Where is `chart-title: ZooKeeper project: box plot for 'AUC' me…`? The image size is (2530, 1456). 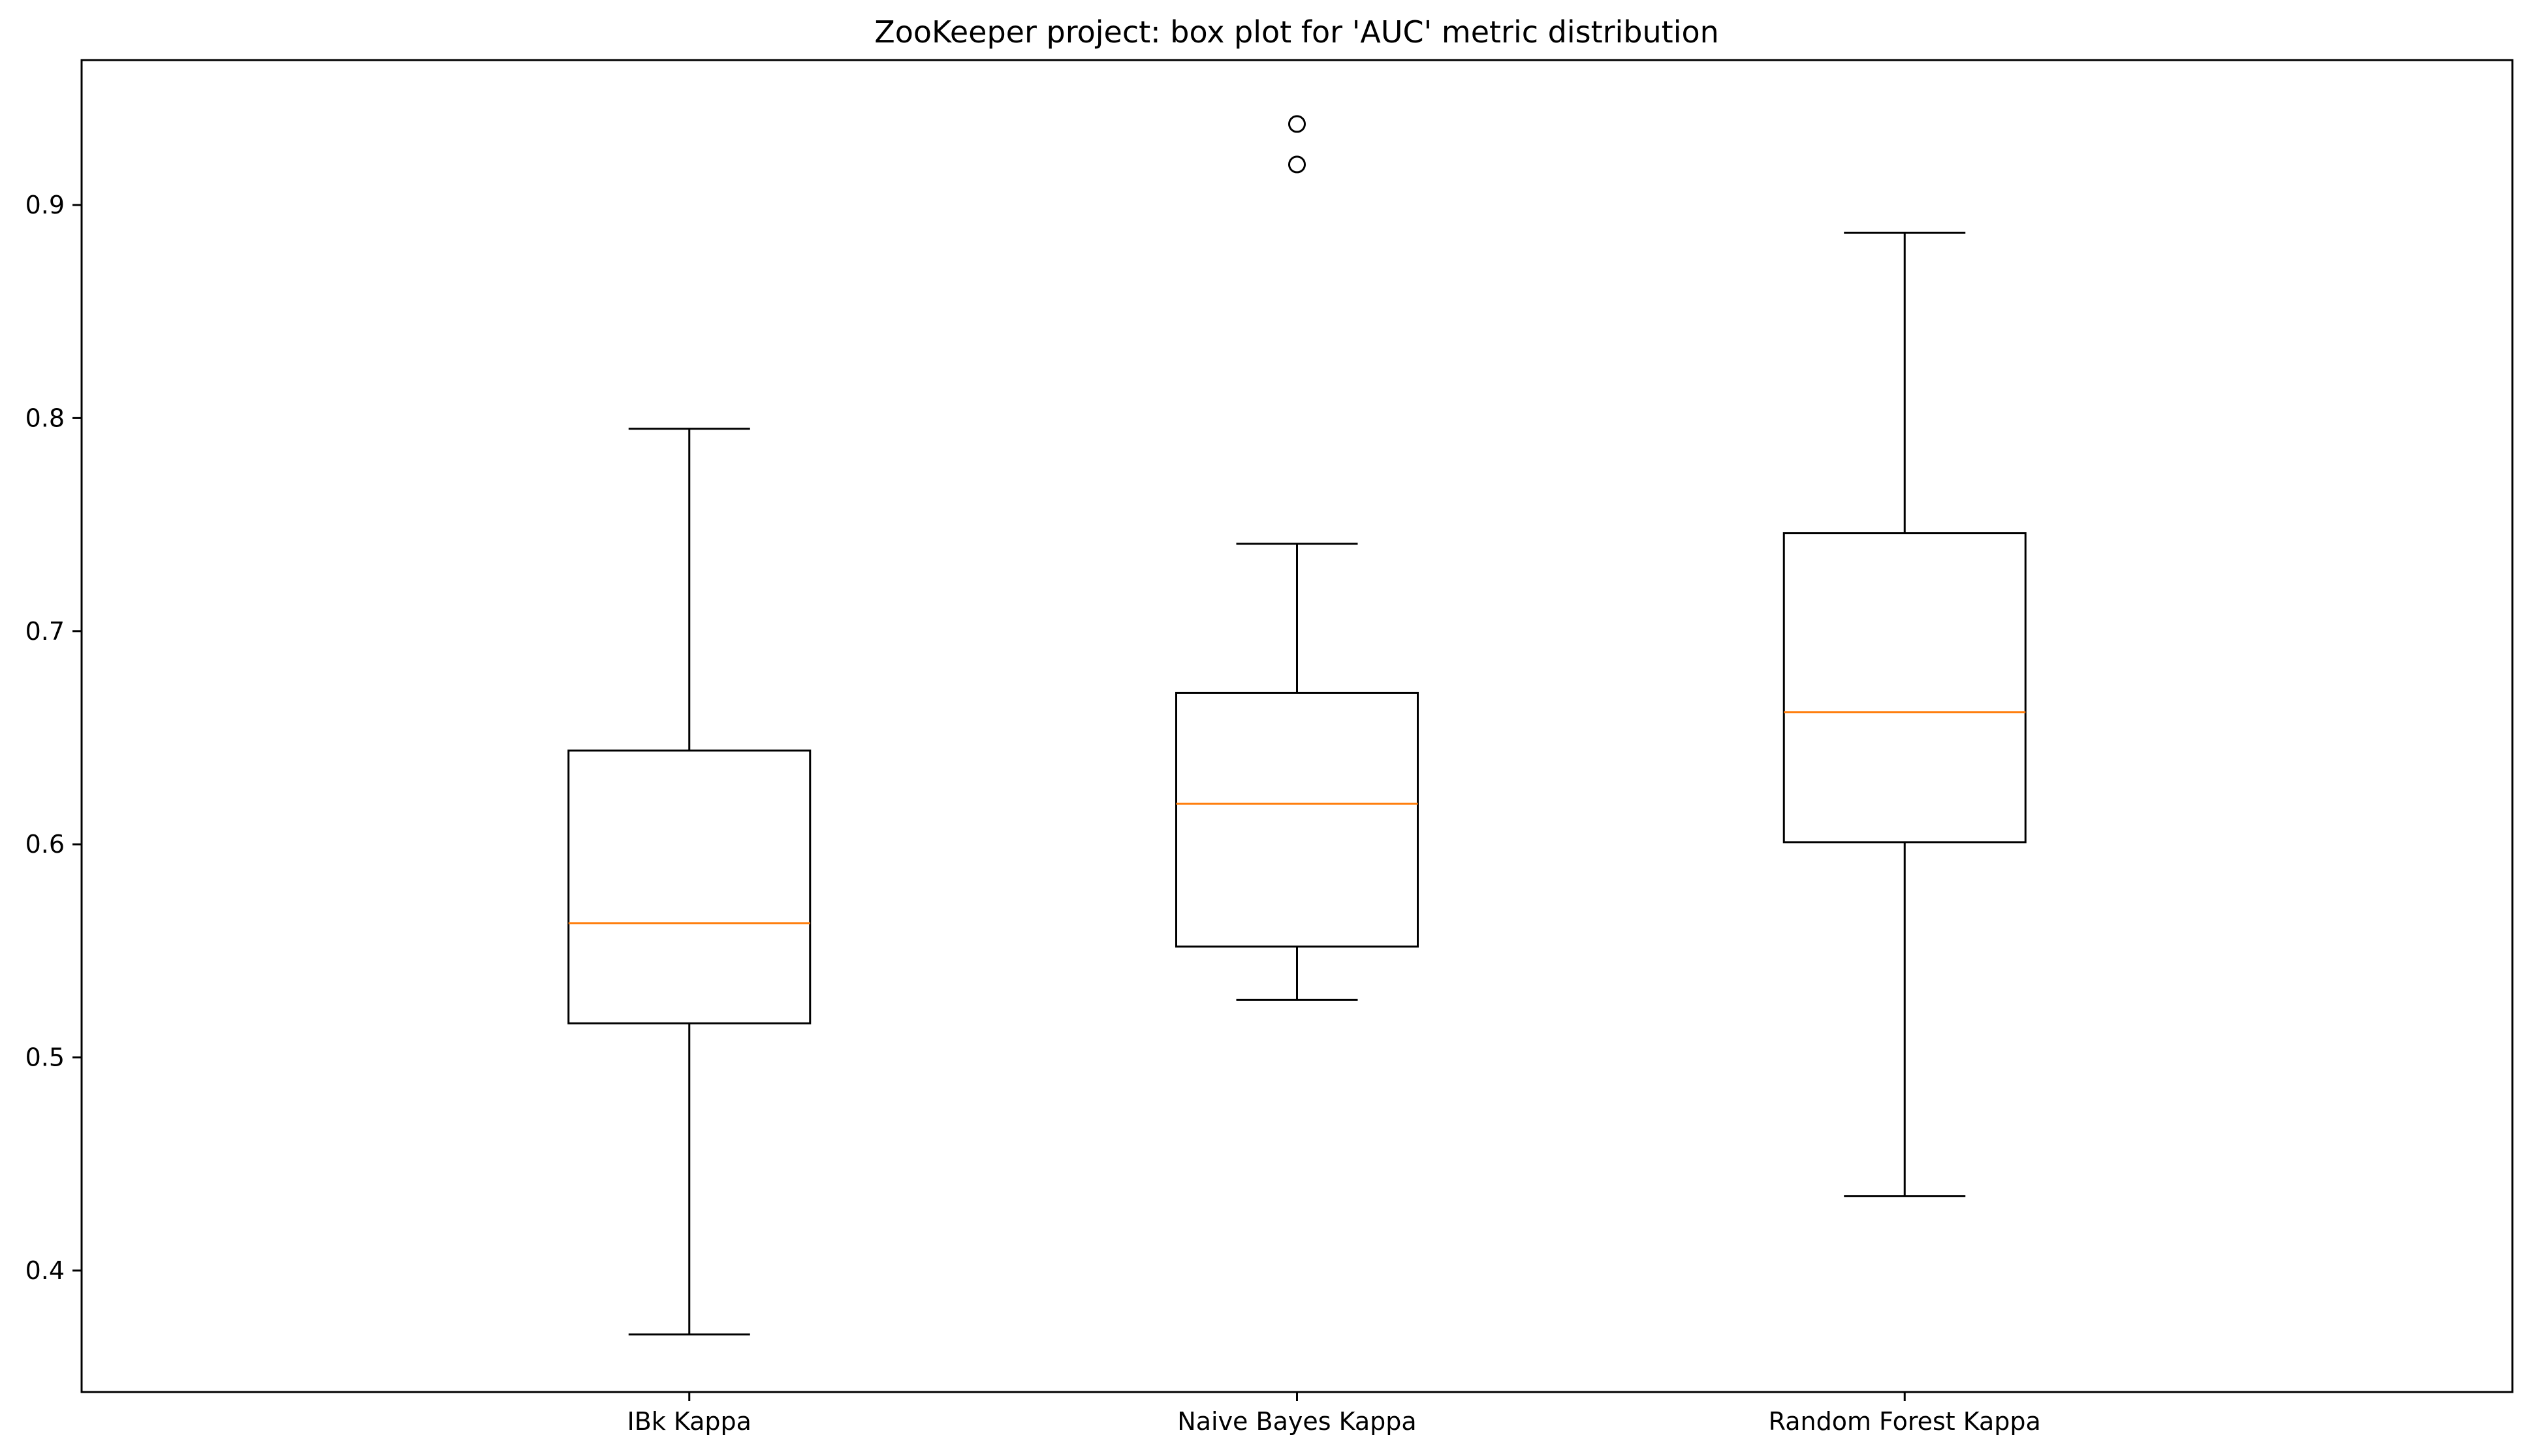 chart-title: ZooKeeper project: box plot for 'AUC' me… is located at coordinates (1296, 32).